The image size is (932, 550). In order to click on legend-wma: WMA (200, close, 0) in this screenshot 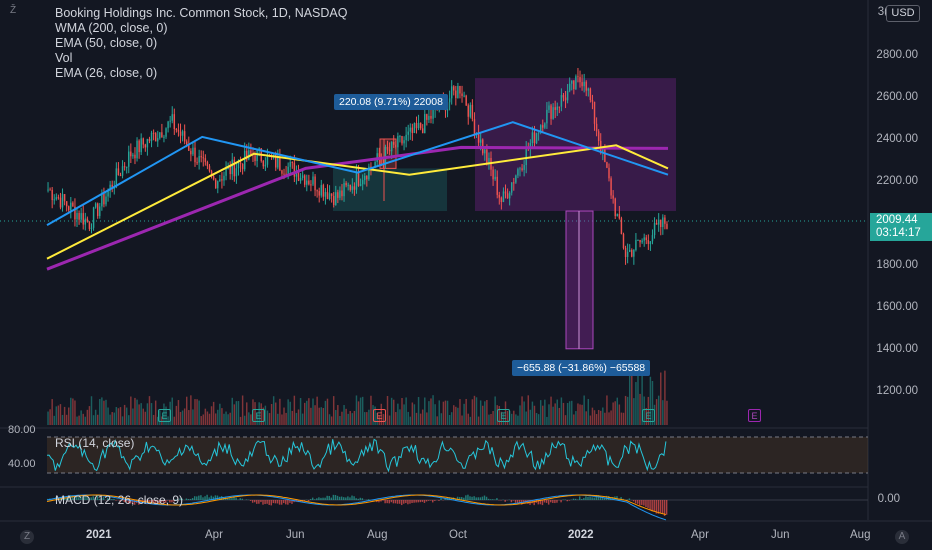, I will do `click(111, 28)`.